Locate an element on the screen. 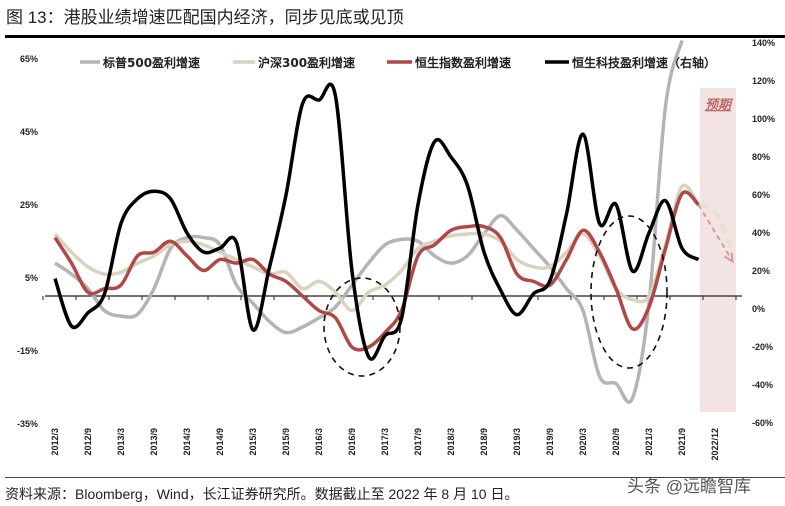 Image resolution: width=785 pixels, height=506 pixels. legend-label: 标普500盈利增速 is located at coordinates (151, 62).